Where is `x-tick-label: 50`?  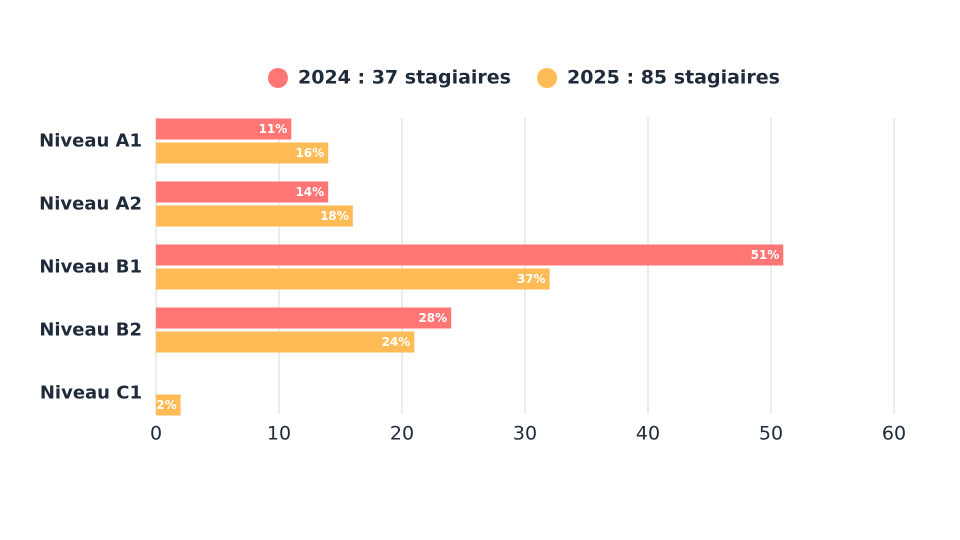
x-tick-label: 50 is located at coordinates (771, 434).